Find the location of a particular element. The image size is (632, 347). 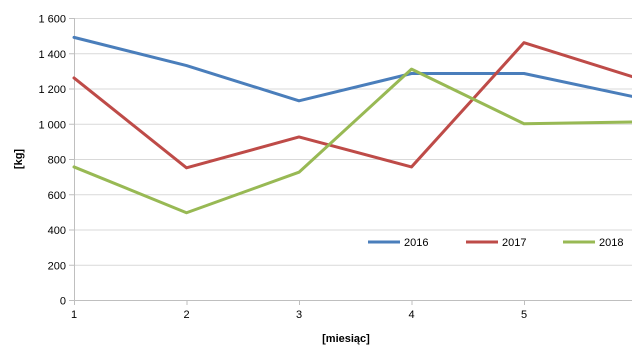

legend-label-2017: 2017 is located at coordinates (514, 243).